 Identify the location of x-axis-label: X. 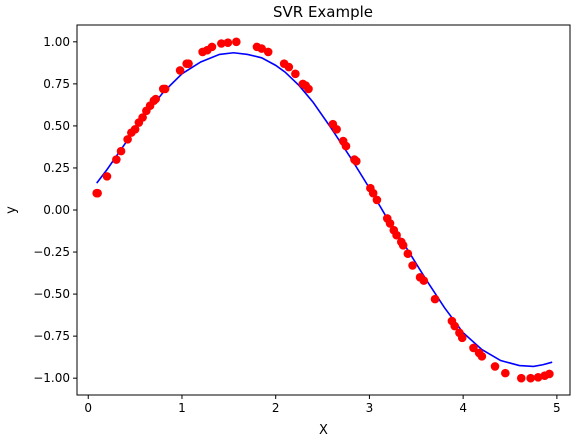
(323, 430).